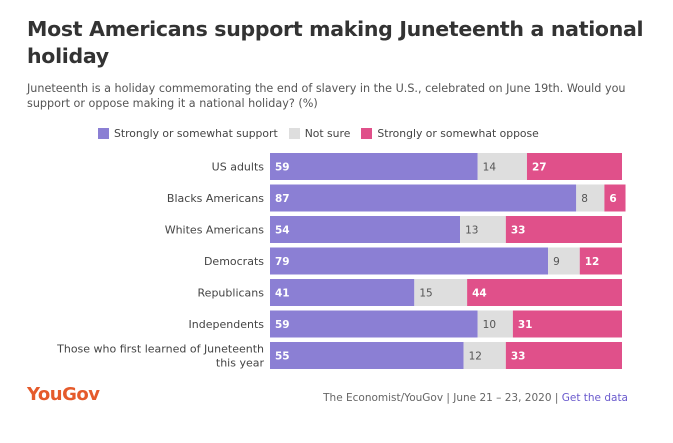  What do you see at coordinates (63, 394) in the screenshot?
I see `yougov-logo: YouGov` at bounding box center [63, 394].